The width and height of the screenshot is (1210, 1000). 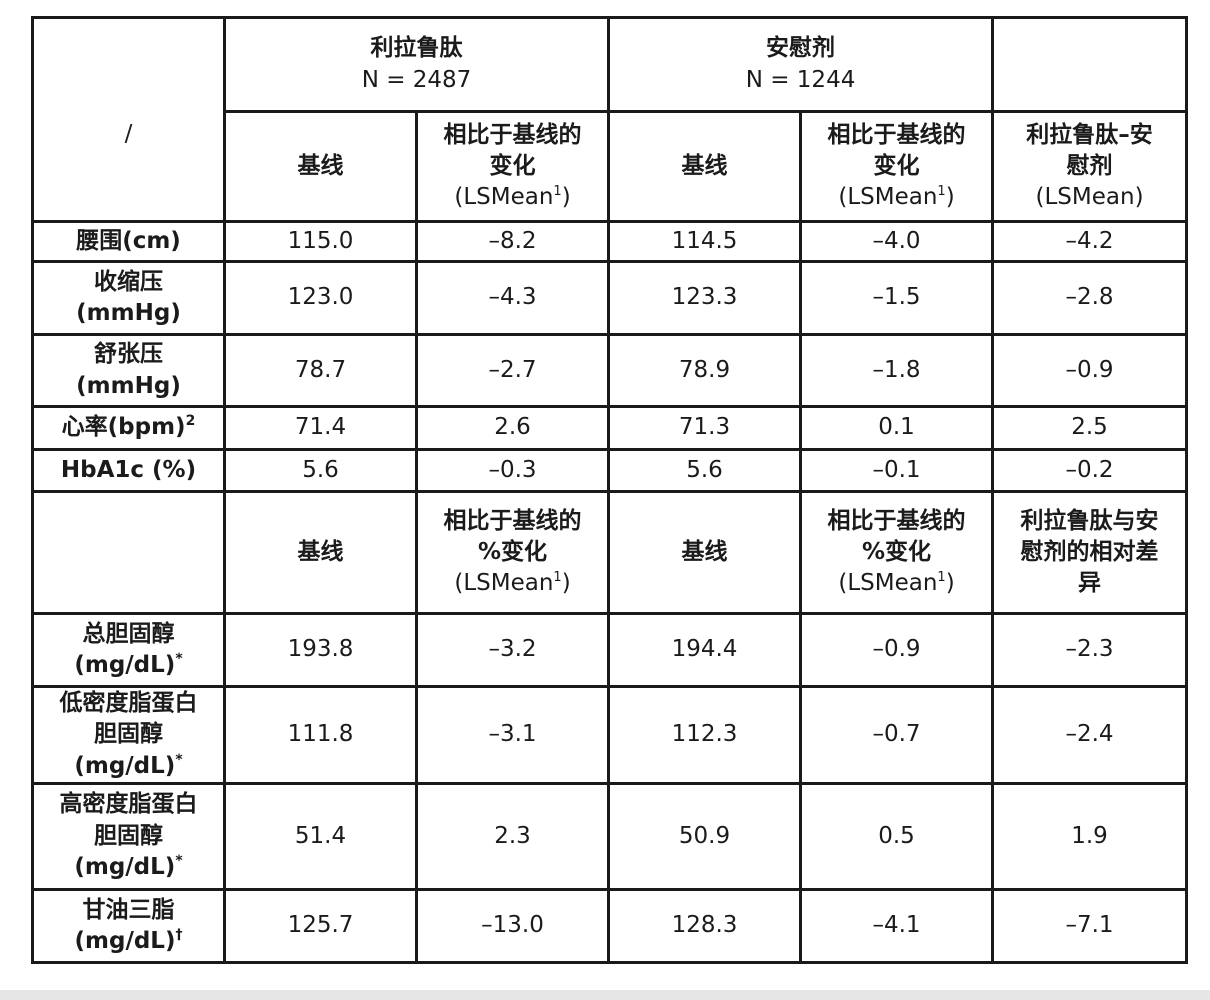 I want to click on value-cell: 0.5, so click(x=897, y=836).